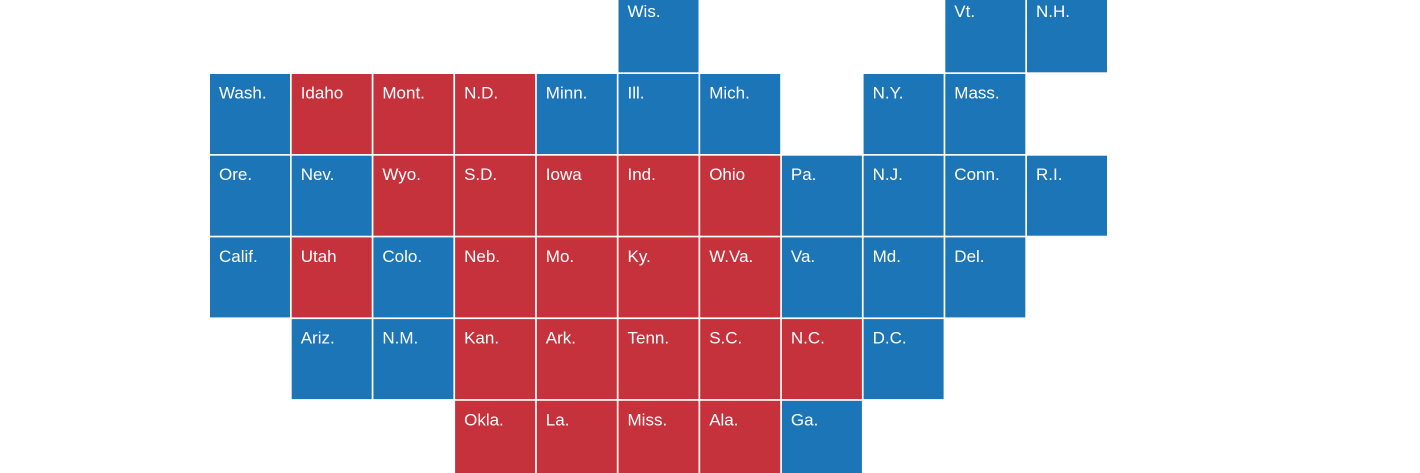  Describe the element at coordinates (480, 174) in the screenshot. I see `state-label: S.D.` at that location.